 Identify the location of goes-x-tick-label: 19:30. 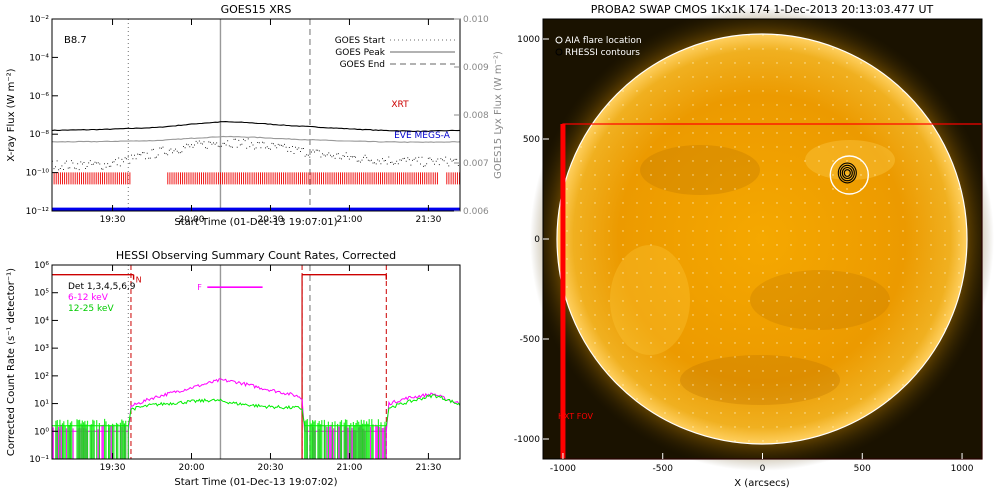
(113, 220).